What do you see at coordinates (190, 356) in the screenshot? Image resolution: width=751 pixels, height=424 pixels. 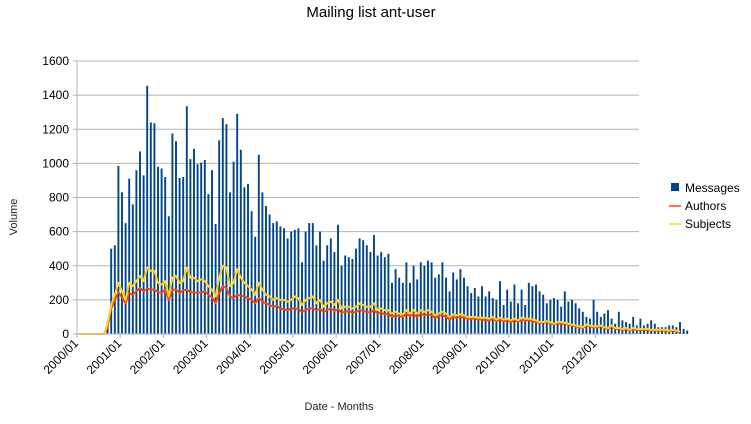 I see `x-tick-label: 2003/01` at bounding box center [190, 356].